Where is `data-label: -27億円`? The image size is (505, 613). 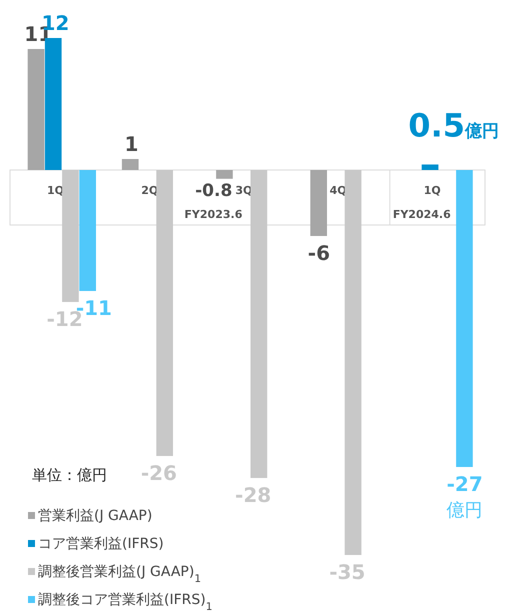
data-label: -27億円 is located at coordinates (464, 496).